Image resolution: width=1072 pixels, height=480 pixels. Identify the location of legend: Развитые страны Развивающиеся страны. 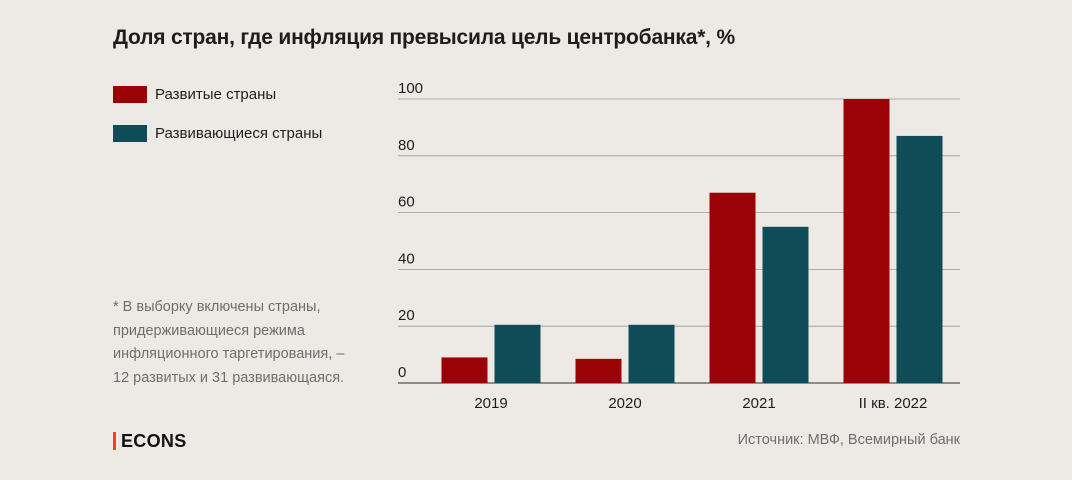
(217, 121).